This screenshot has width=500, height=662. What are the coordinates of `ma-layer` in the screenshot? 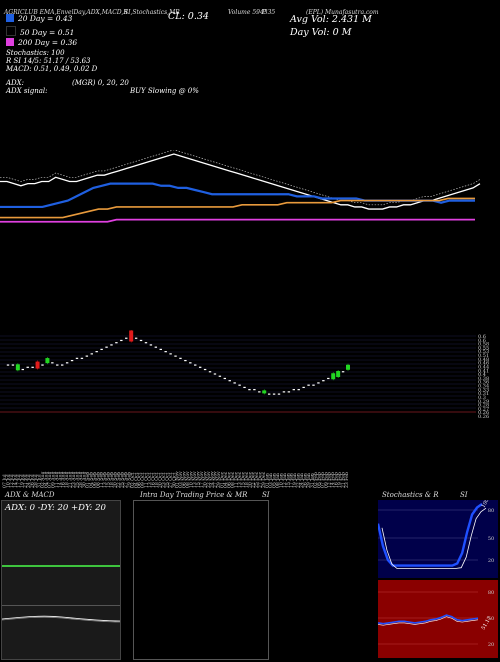 It's located at (240, 186).